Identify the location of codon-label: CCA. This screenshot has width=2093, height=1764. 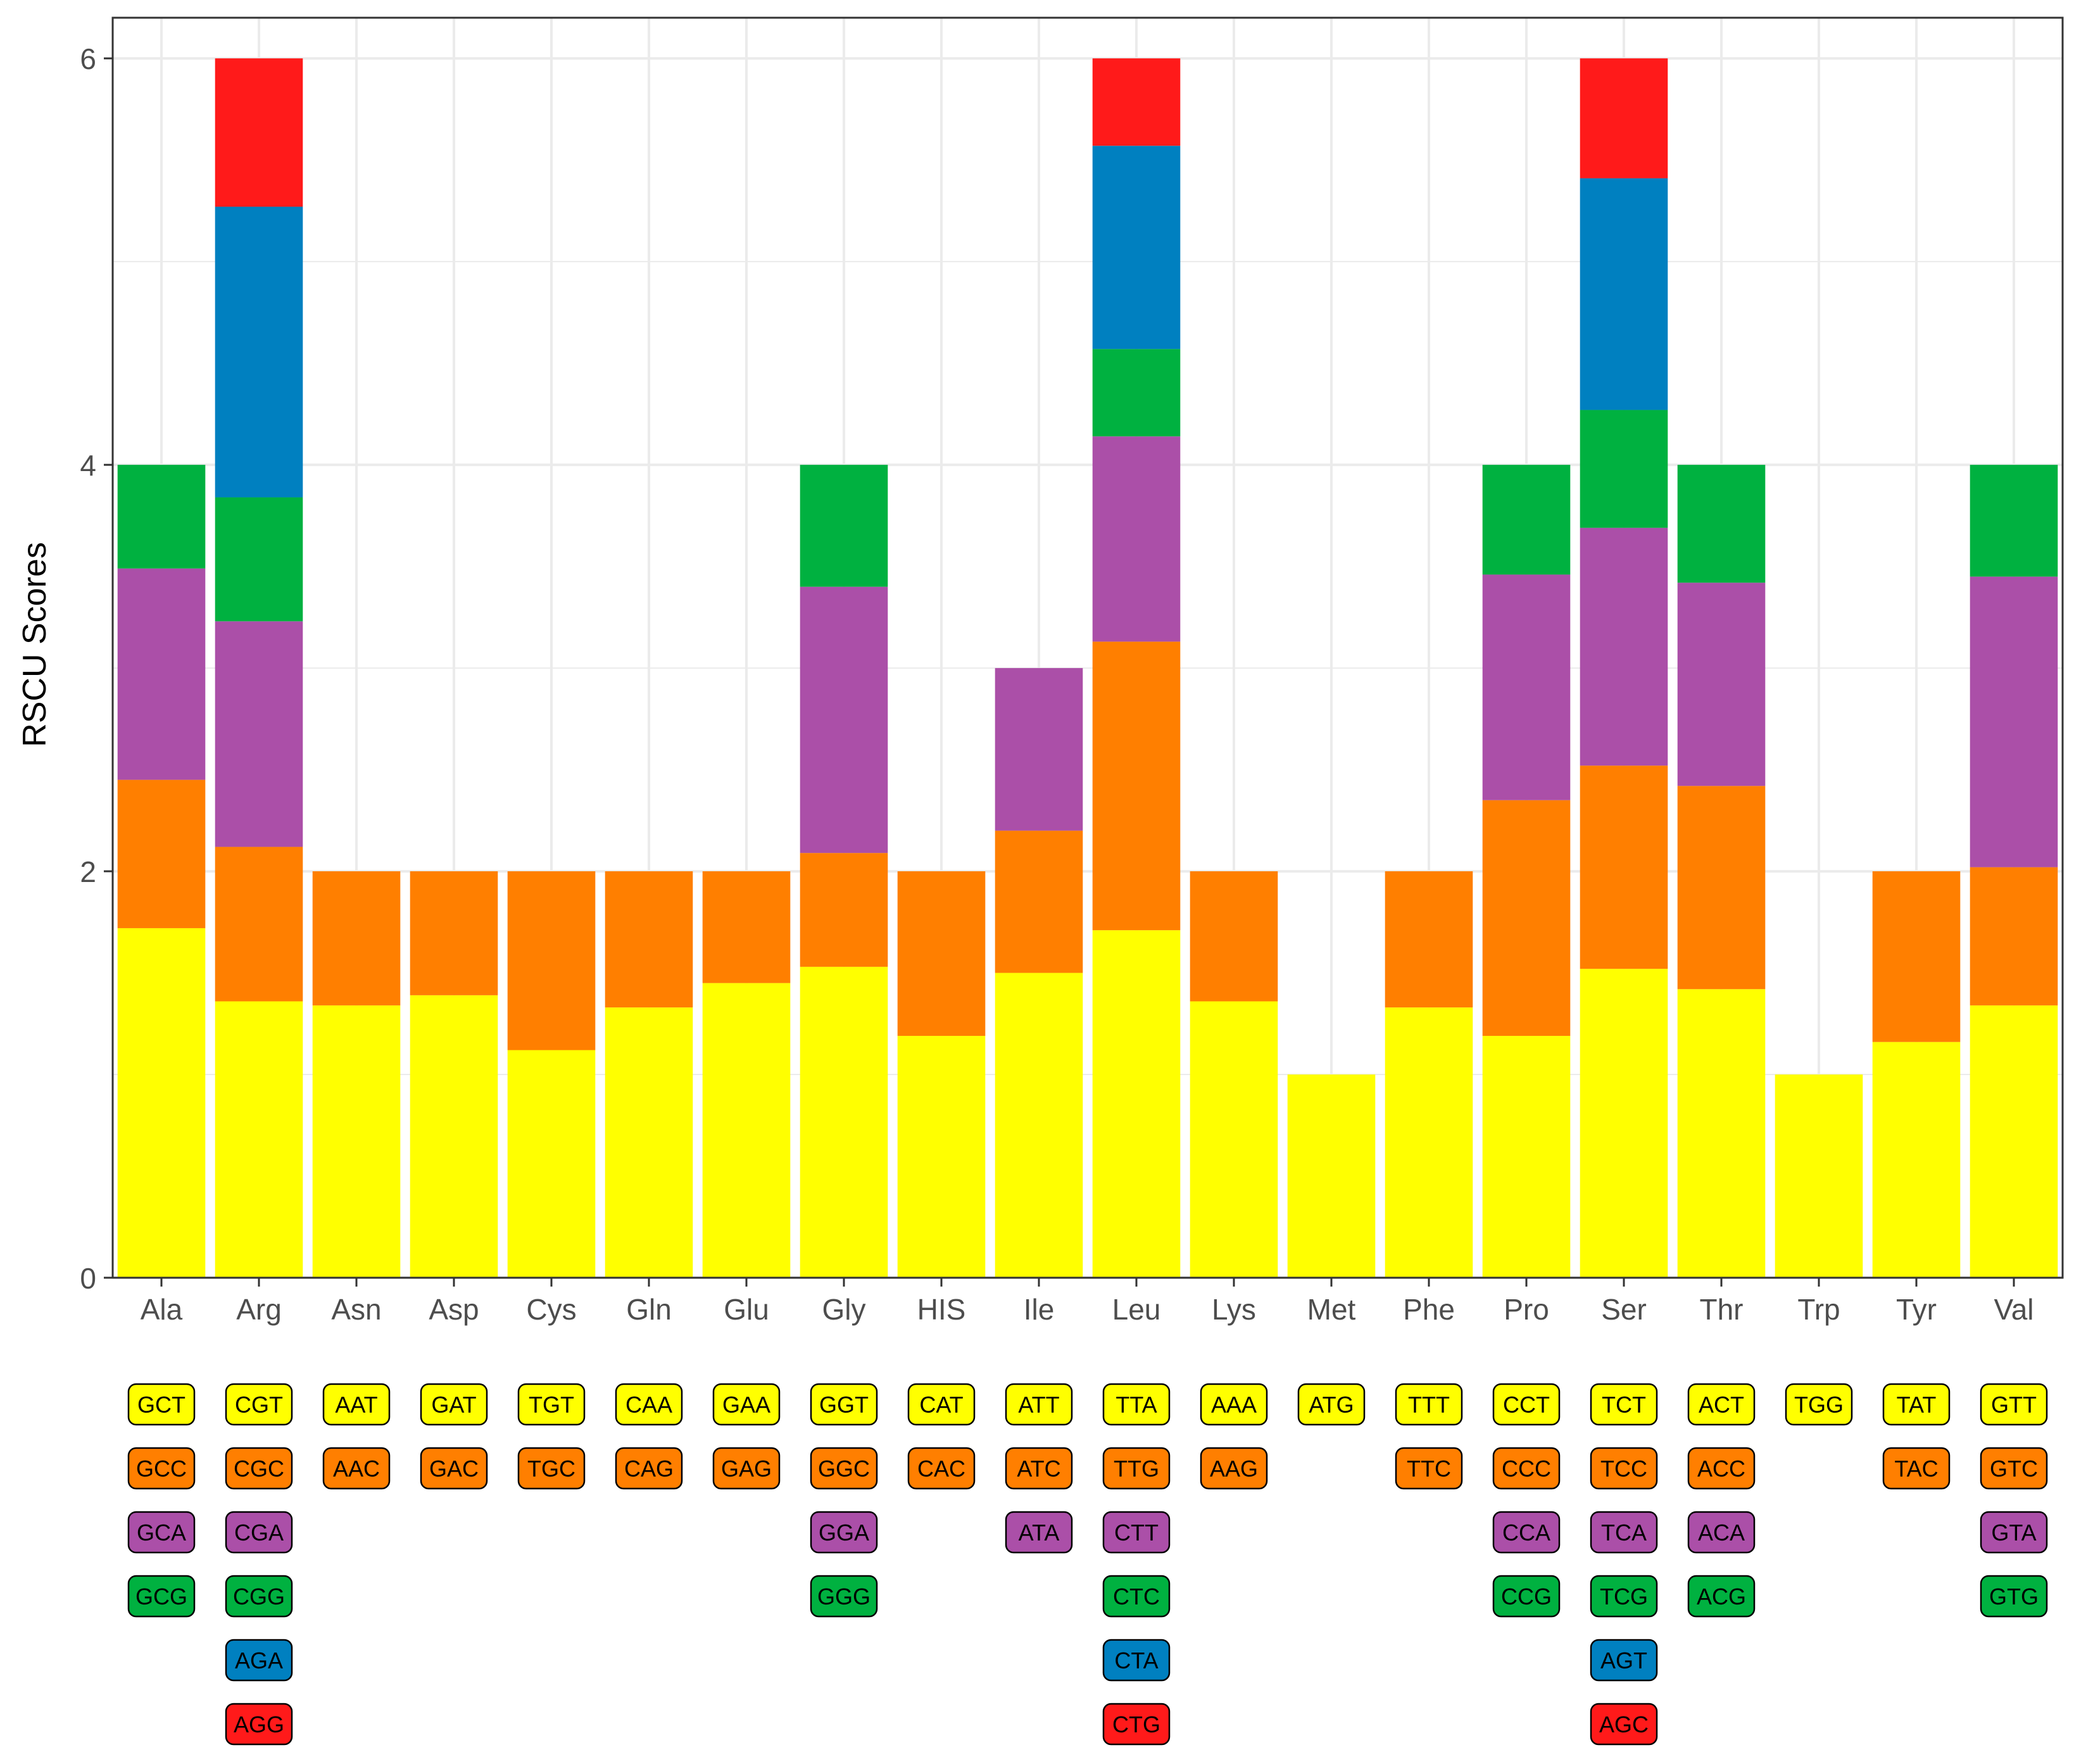
(1526, 1533).